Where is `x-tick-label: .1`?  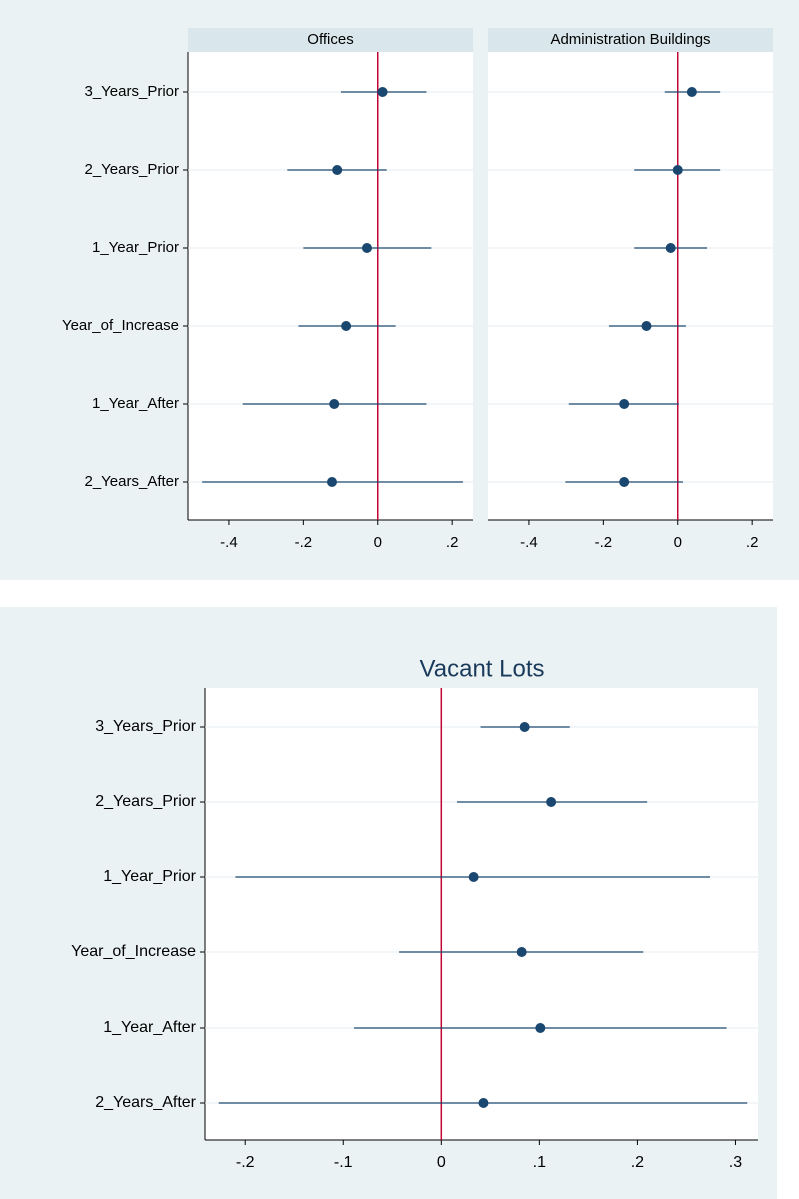 x-tick-label: .1 is located at coordinates (539, 1162).